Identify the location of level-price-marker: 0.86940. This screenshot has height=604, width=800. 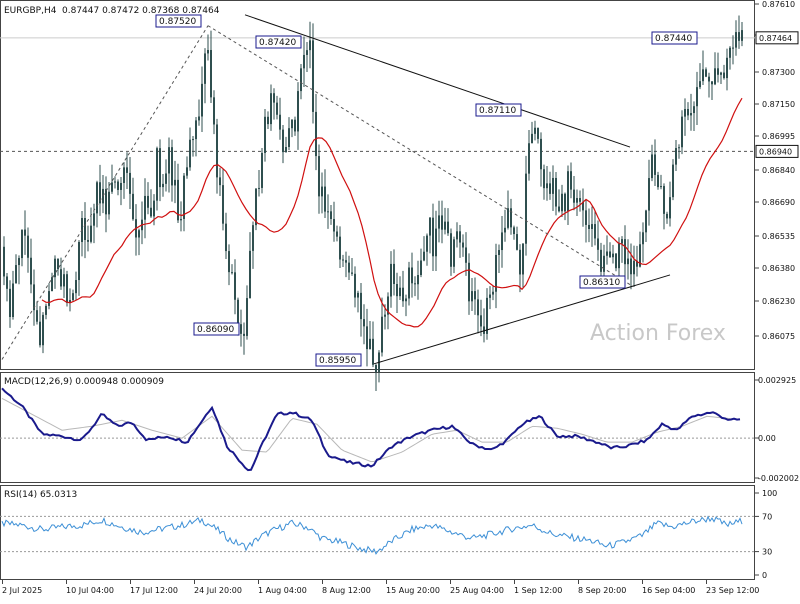
(777, 151).